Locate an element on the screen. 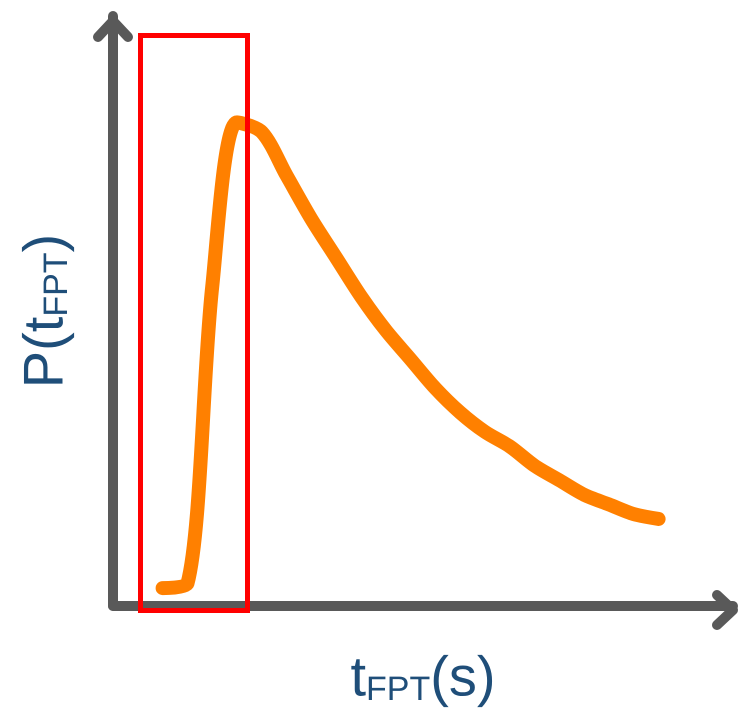  y-axis-title: P(tFPT) is located at coordinates (43, 311).